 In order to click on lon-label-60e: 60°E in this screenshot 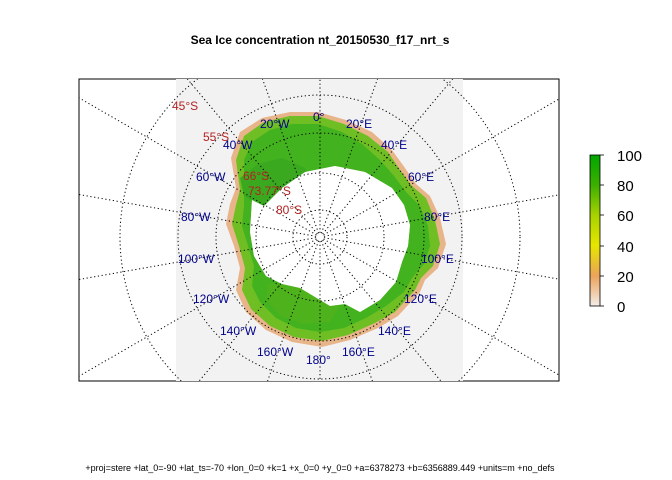, I will do `click(421, 177)`.